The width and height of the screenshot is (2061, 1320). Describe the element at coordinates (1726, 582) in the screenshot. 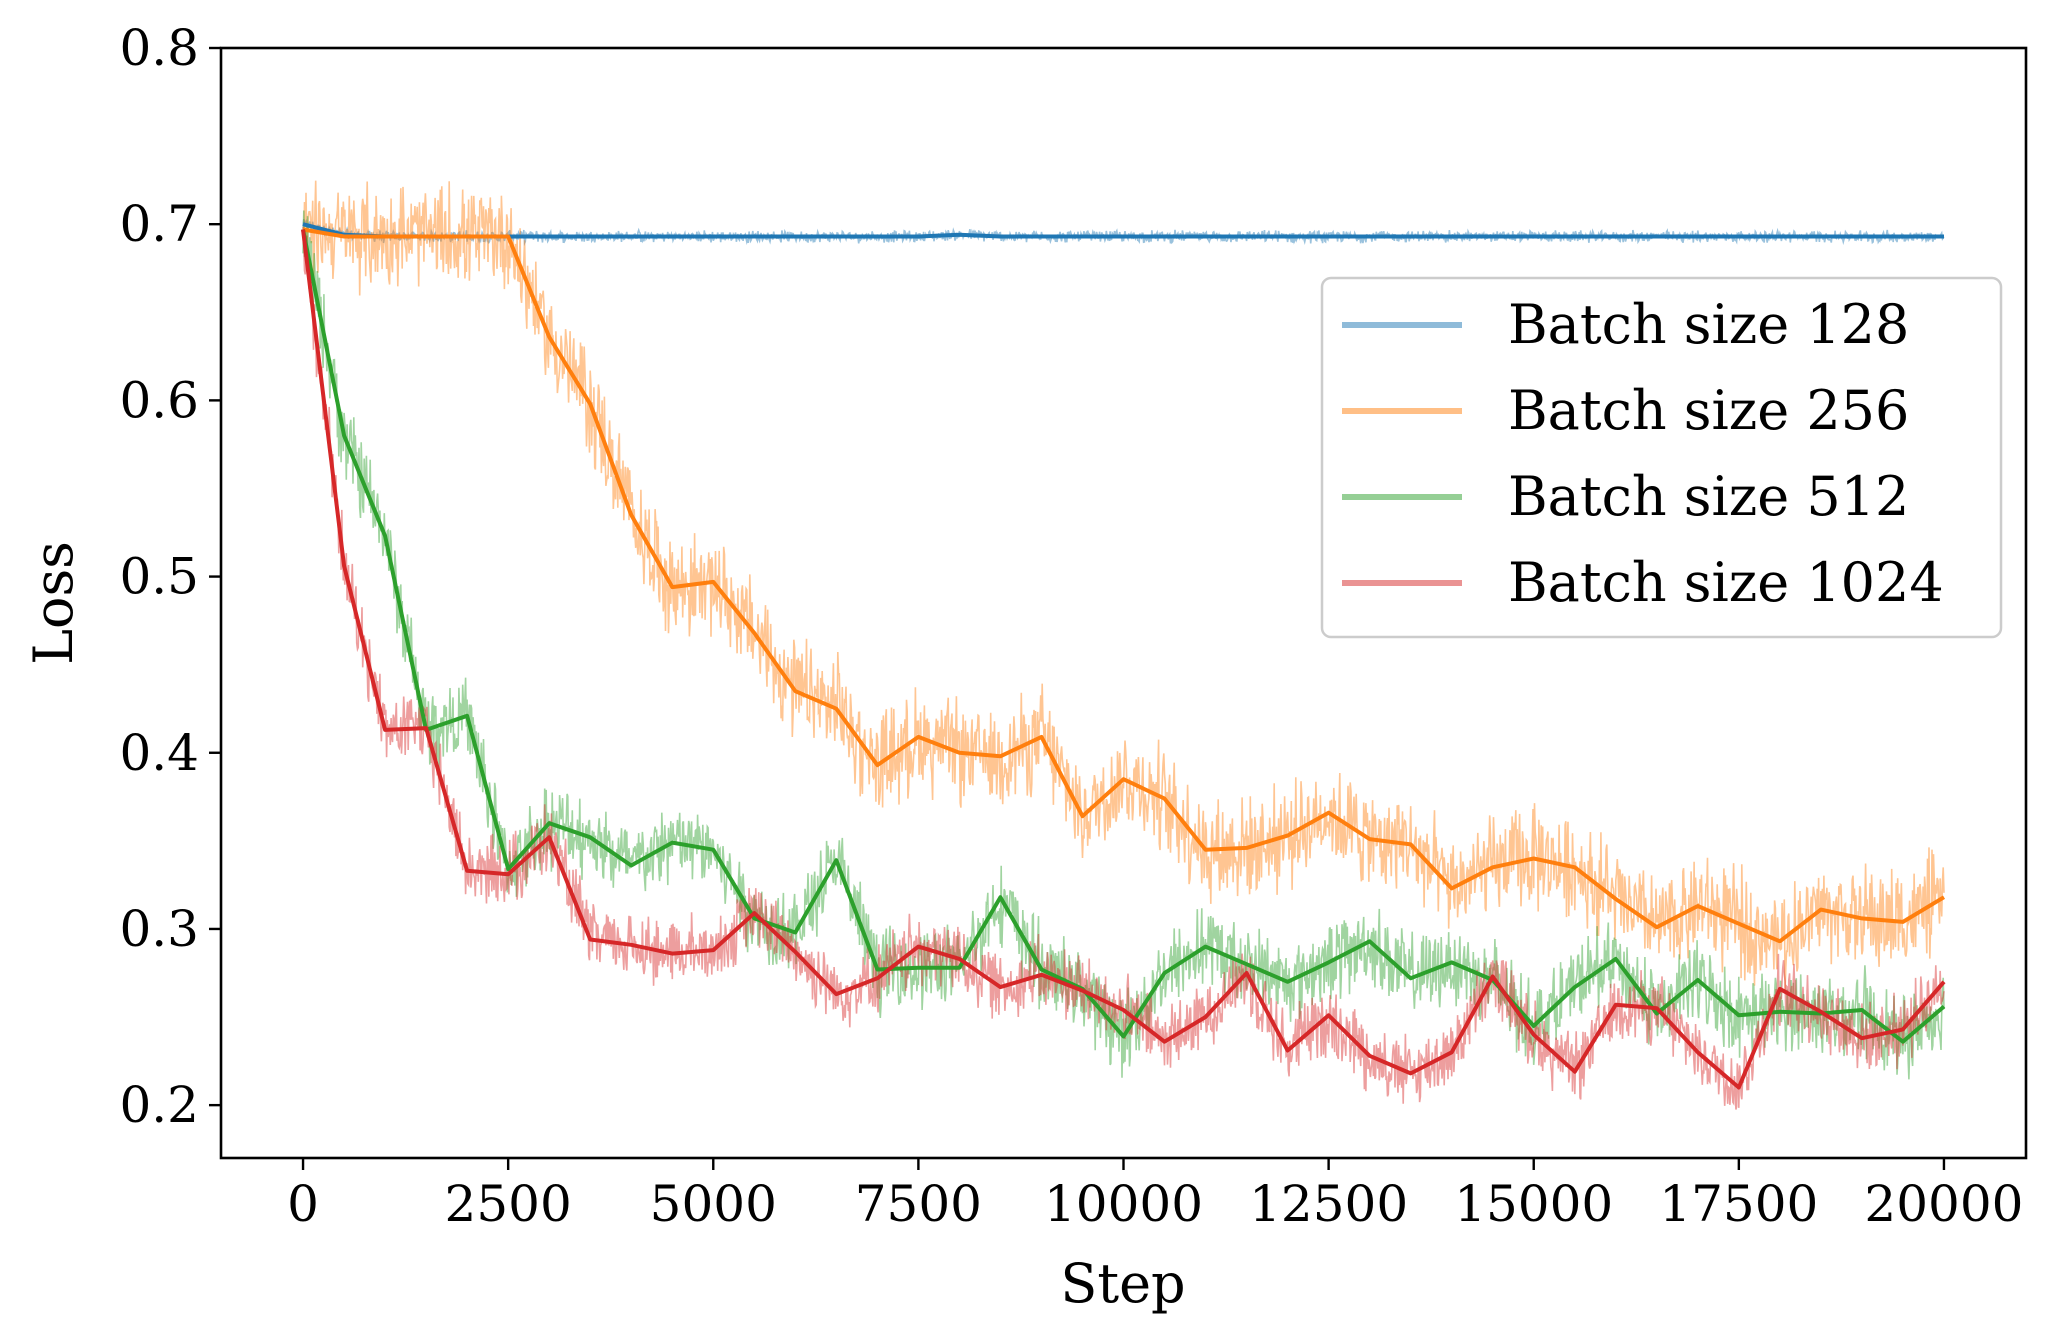

I see `legend-label-3: Batch size 1024` at that location.